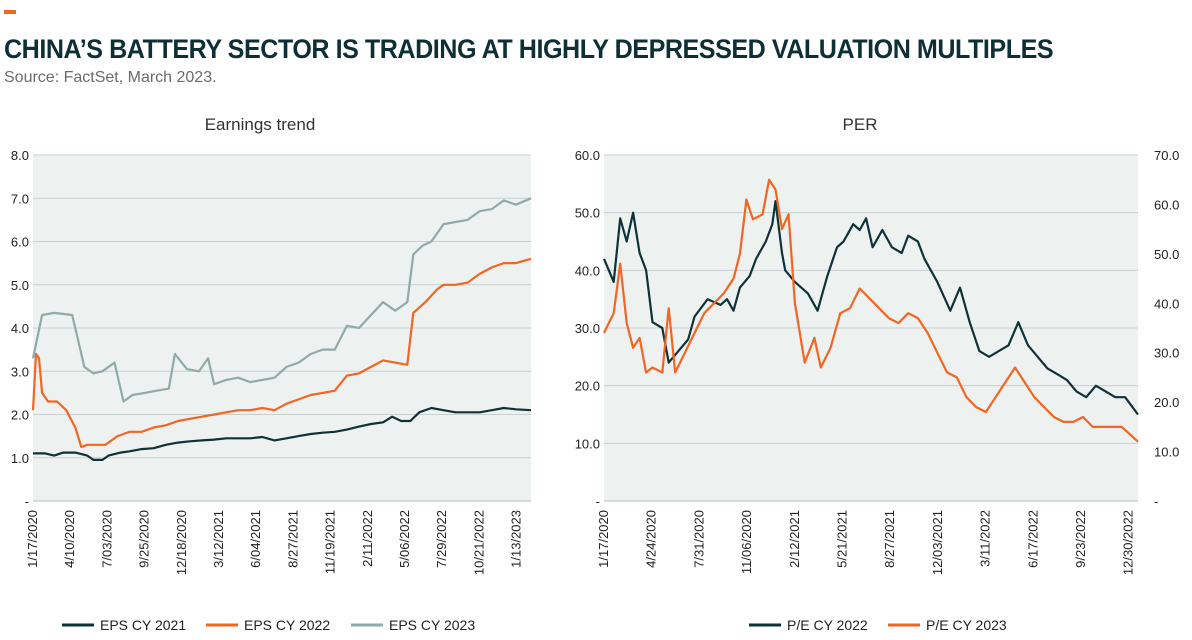 This screenshot has height=640, width=1192. Describe the element at coordinates (698, 539) in the screenshot. I see `x-tick-label: 7/31/2020` at that location.